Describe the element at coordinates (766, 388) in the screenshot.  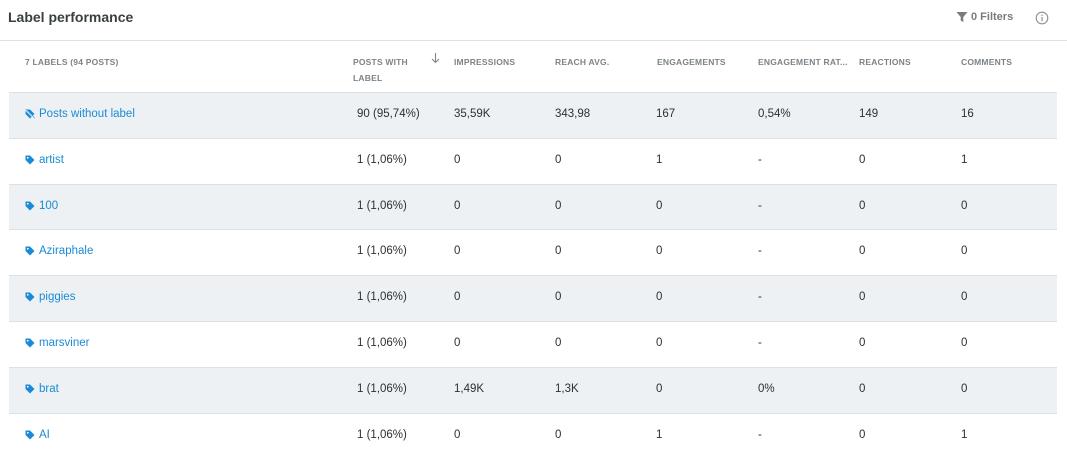
I see `cell-rate: 0%` at that location.